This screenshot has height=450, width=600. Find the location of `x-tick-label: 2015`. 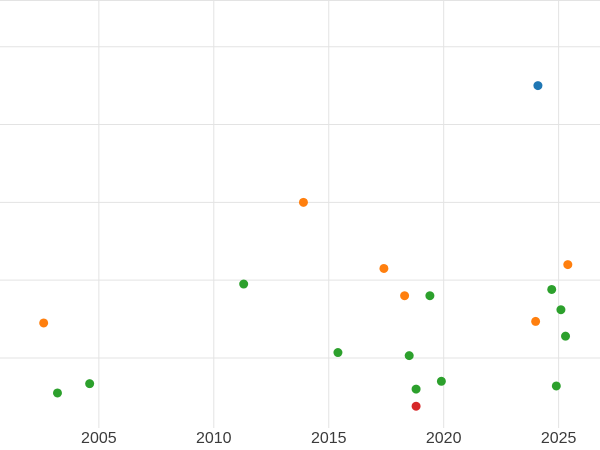

x-tick-label: 2015 is located at coordinates (328, 438).